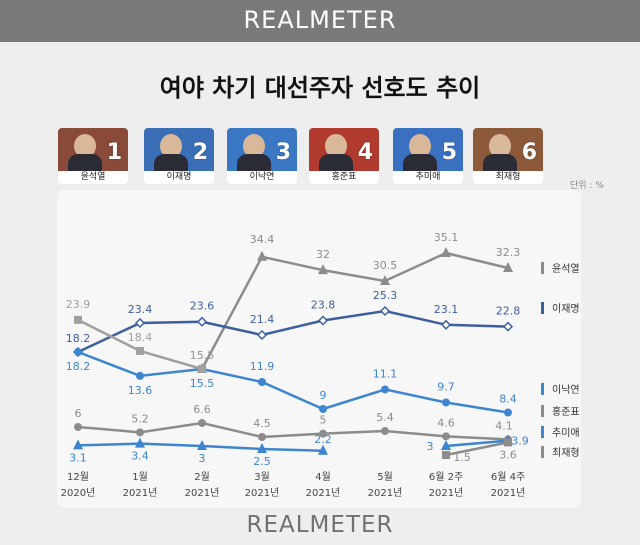  I want to click on data-label-이재명: 23.4, so click(140, 309).